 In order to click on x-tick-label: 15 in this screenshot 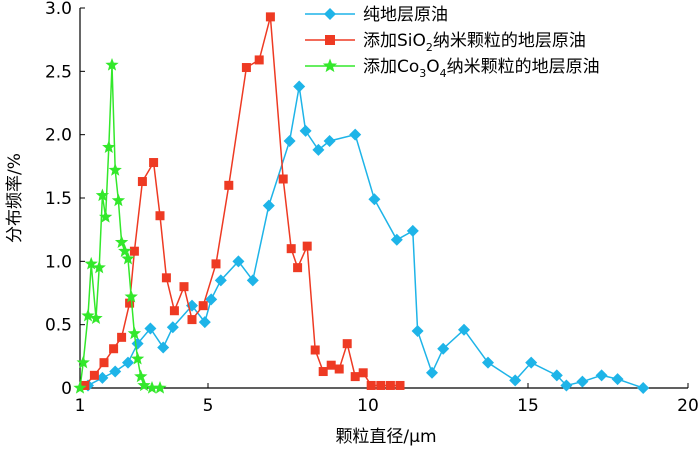, I will do `click(528, 406)`.